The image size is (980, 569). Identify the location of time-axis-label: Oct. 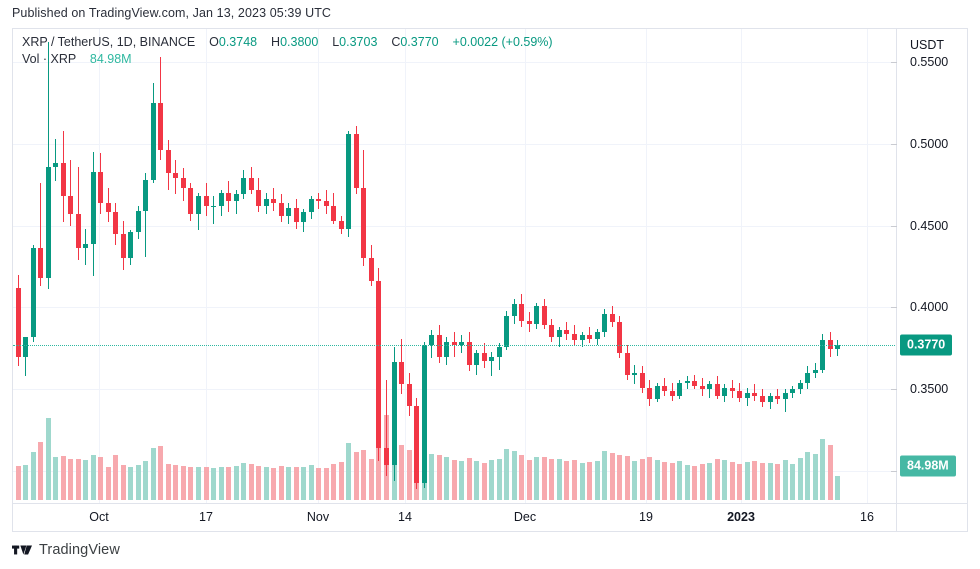
(99, 517).